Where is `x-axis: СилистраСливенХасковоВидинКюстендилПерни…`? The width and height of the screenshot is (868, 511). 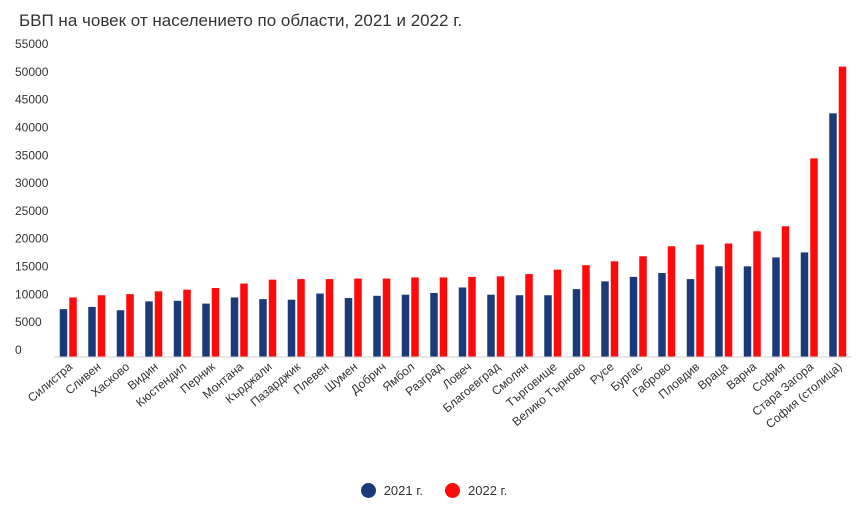
x-axis: СилистраСливенХасковоВидинКюстендилПерни… is located at coordinates (435, 395).